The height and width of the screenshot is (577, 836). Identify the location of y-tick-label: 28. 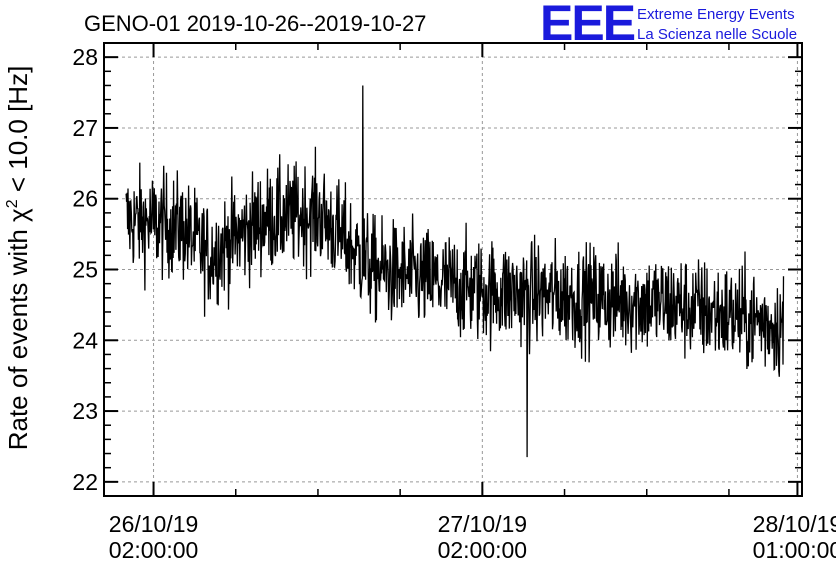
(85, 57).